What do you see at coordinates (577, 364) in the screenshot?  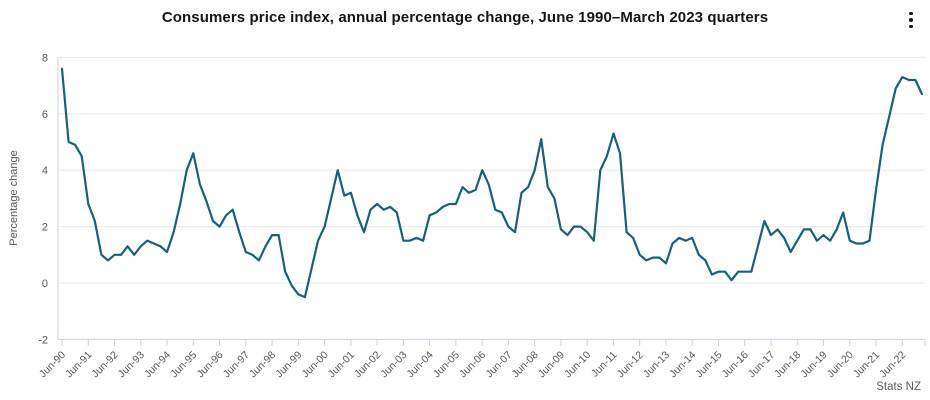 I see `x-axis-tick-label: Jun-10` at bounding box center [577, 364].